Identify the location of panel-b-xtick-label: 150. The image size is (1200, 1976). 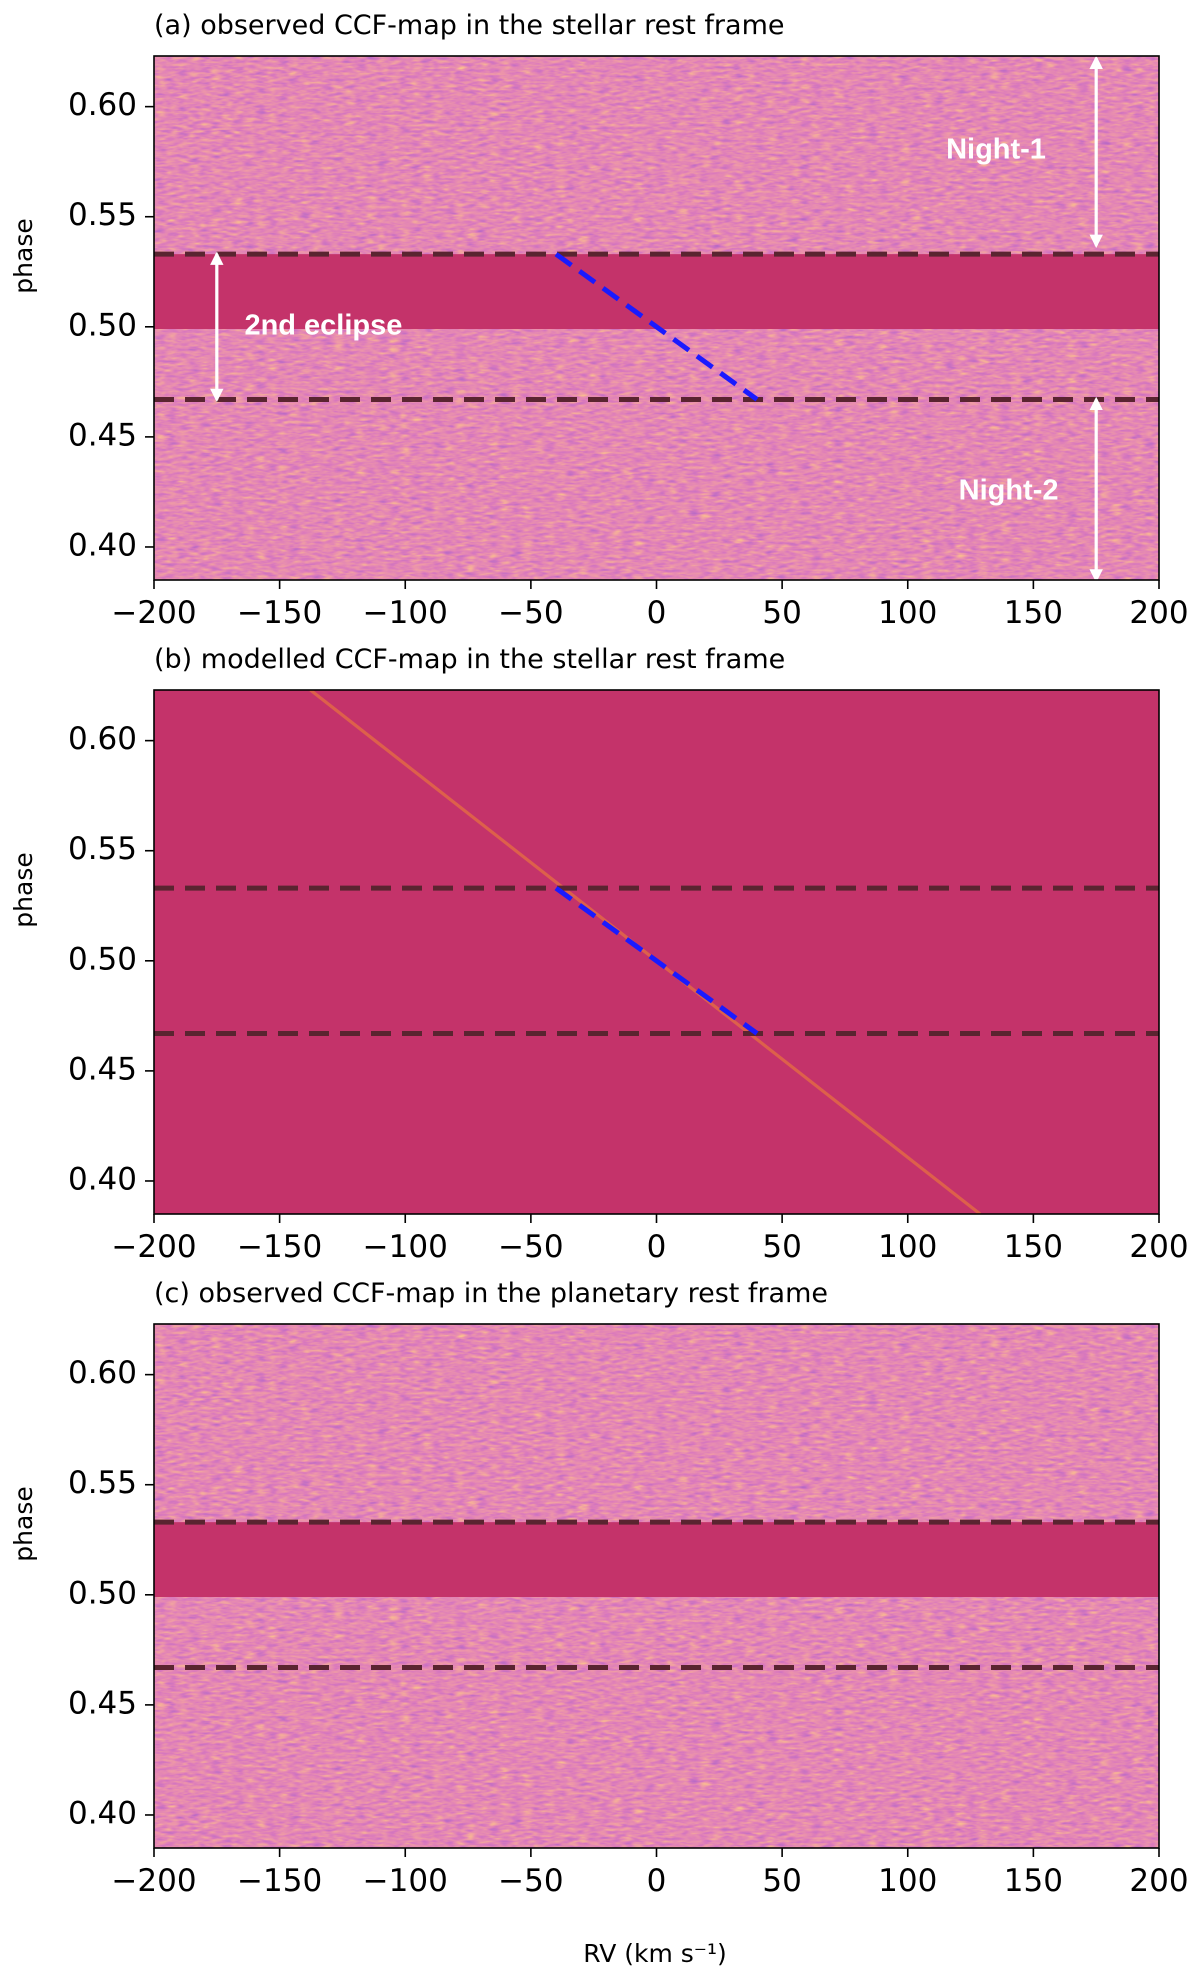
(1033, 1247).